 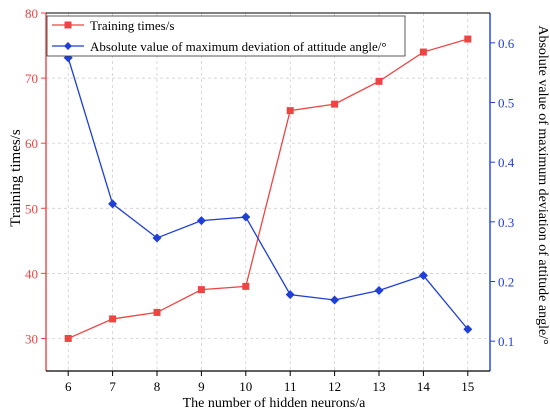 What do you see at coordinates (275, 403) in the screenshot?
I see `x-axis-label: The number of hidden neurons/a` at bounding box center [275, 403].